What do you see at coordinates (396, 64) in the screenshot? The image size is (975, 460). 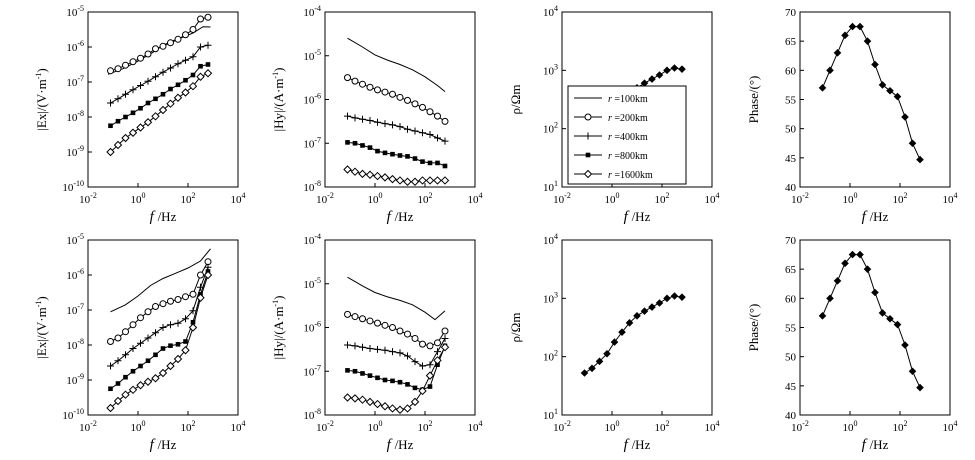 I see `series-r-100km` at bounding box center [396, 64].